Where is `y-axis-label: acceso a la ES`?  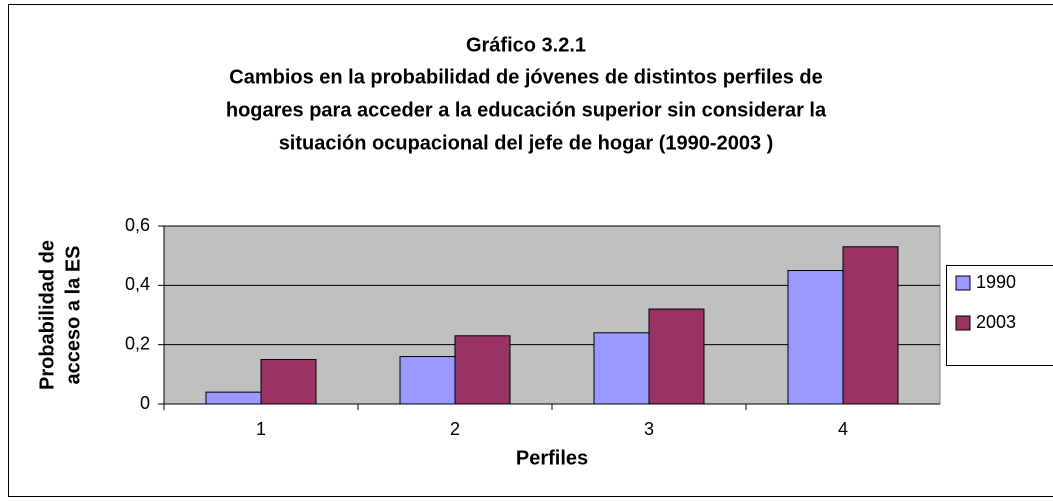
y-axis-label: acceso a la ES is located at coordinates (73, 315).